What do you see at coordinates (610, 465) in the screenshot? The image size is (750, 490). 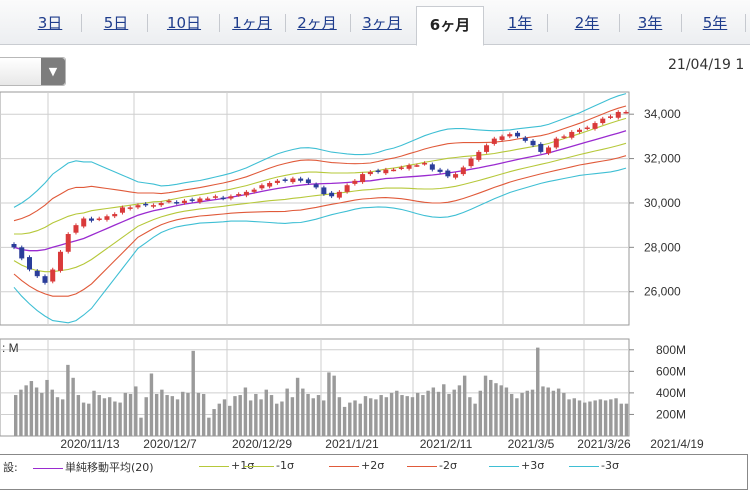 I see `legend-label: -3σ` at bounding box center [610, 465].